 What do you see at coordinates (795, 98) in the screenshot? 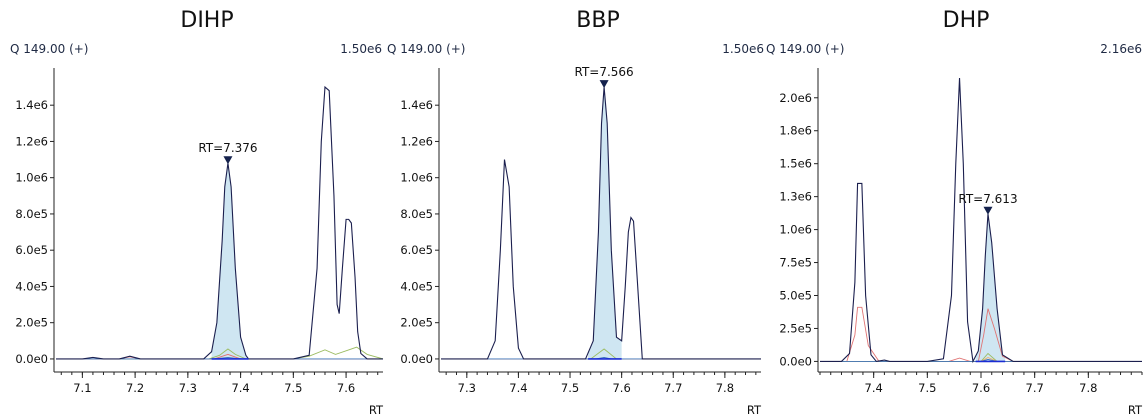
I see `y-tick-label: 2.0e6` at bounding box center [795, 98].